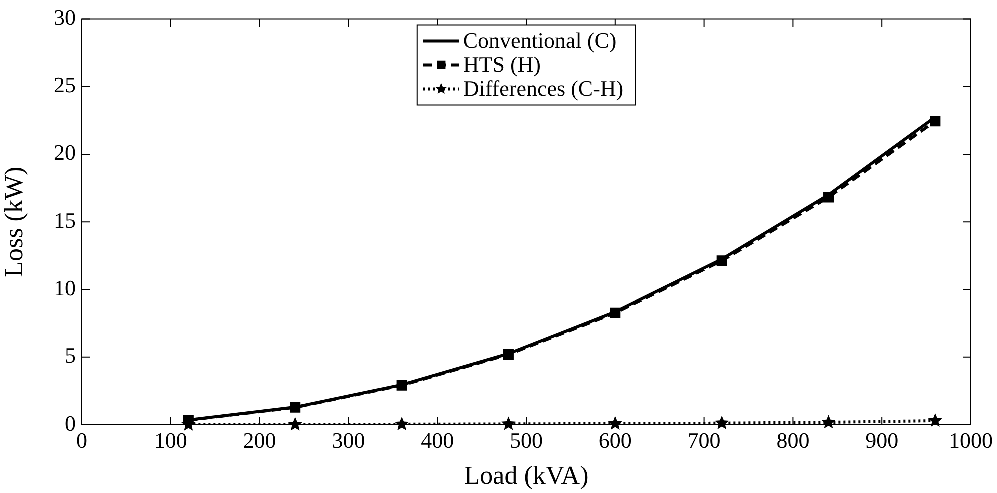 This screenshot has height=493, width=997. What do you see at coordinates (502, 64) in the screenshot?
I see `legend-label: HTS (H)` at bounding box center [502, 64].